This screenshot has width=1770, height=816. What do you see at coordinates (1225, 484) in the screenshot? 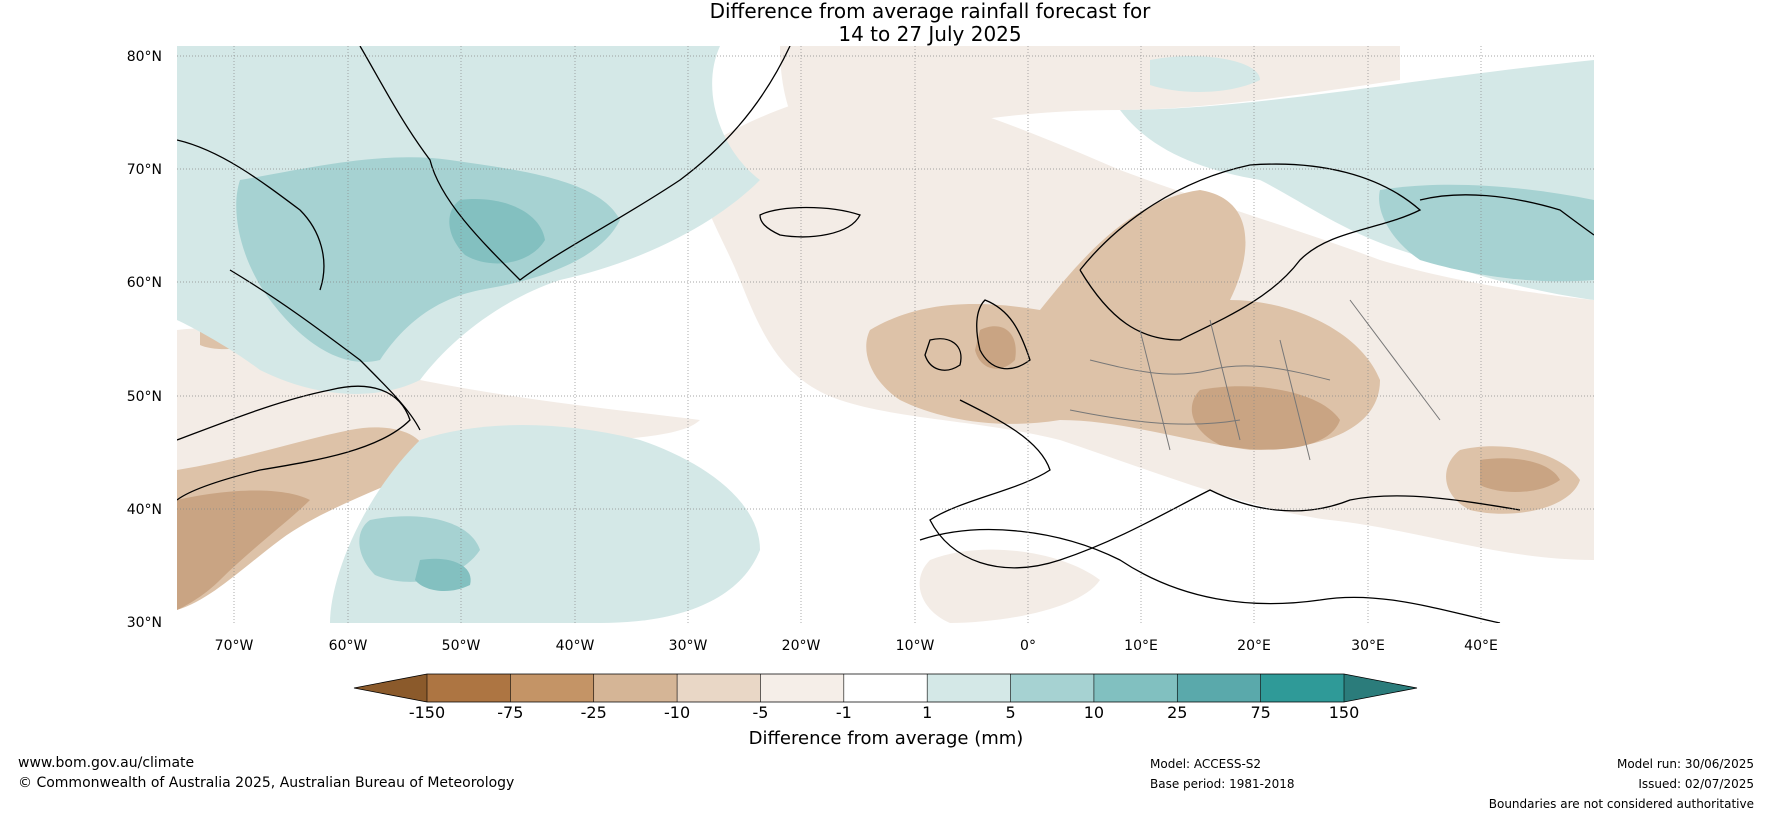
I see `europe-coast` at bounding box center [1225, 484].